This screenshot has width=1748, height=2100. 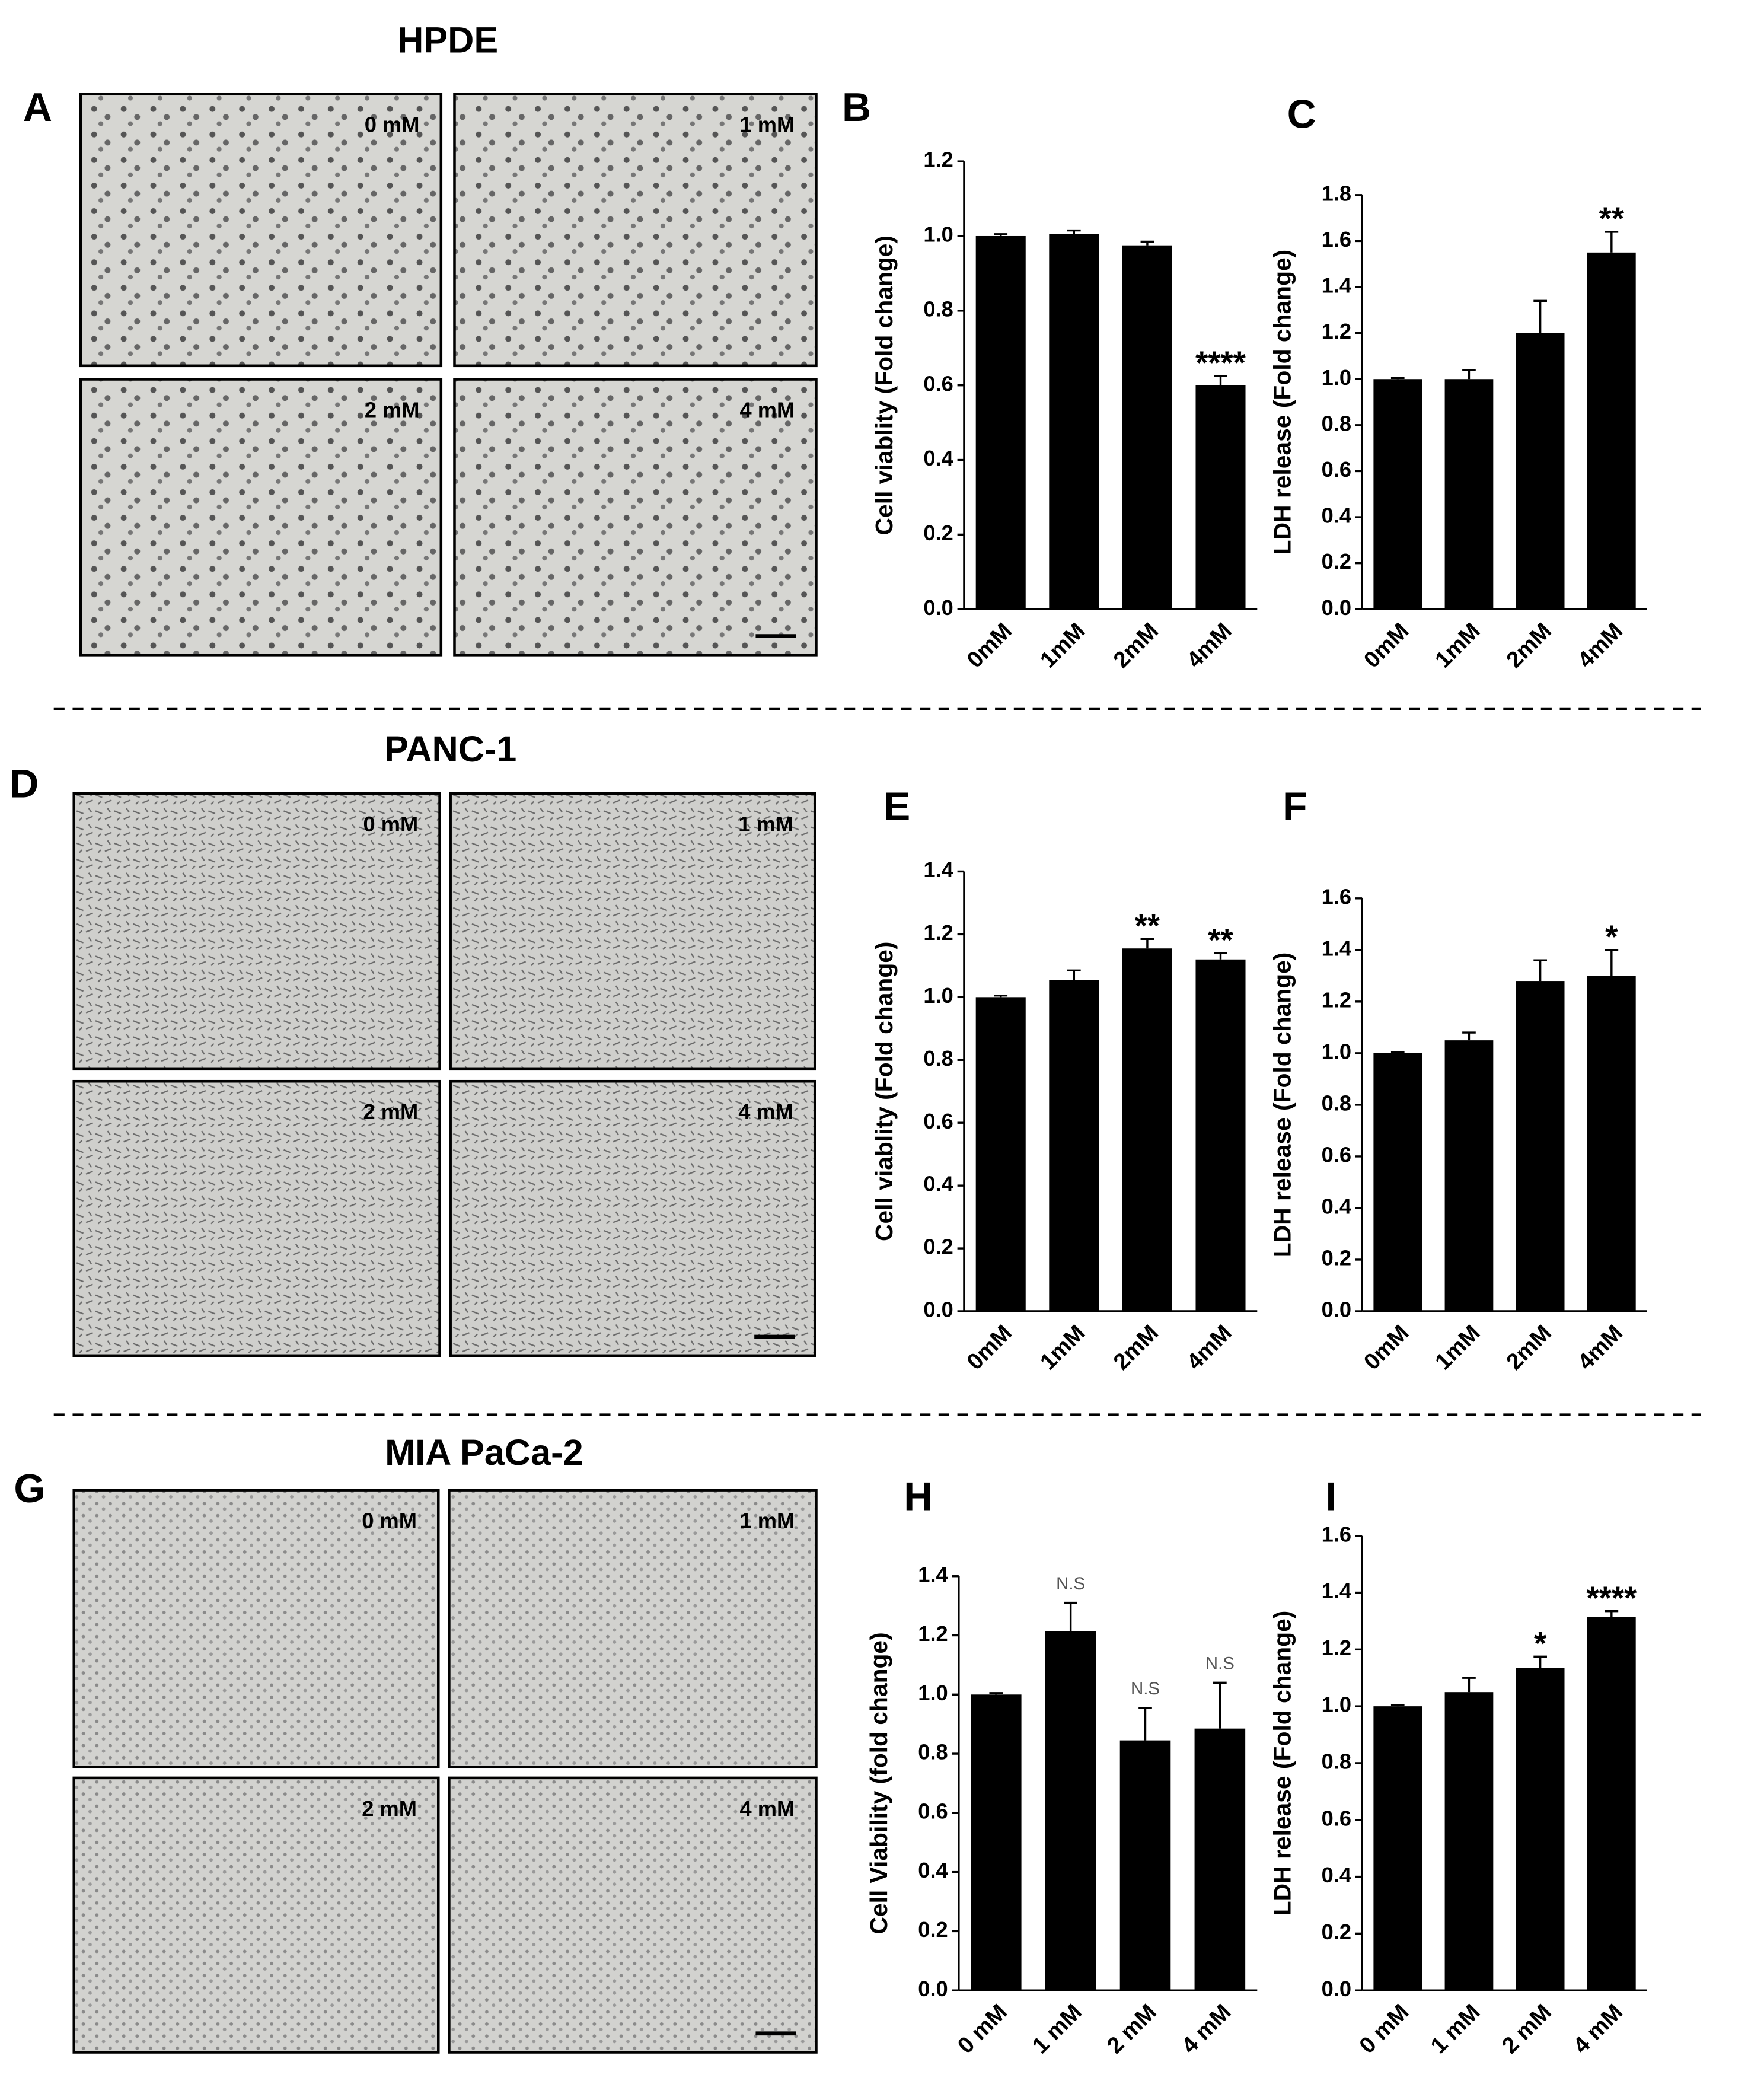 I want to click on y-axis-label: Cell Viability (fold change), so click(x=878, y=1783).